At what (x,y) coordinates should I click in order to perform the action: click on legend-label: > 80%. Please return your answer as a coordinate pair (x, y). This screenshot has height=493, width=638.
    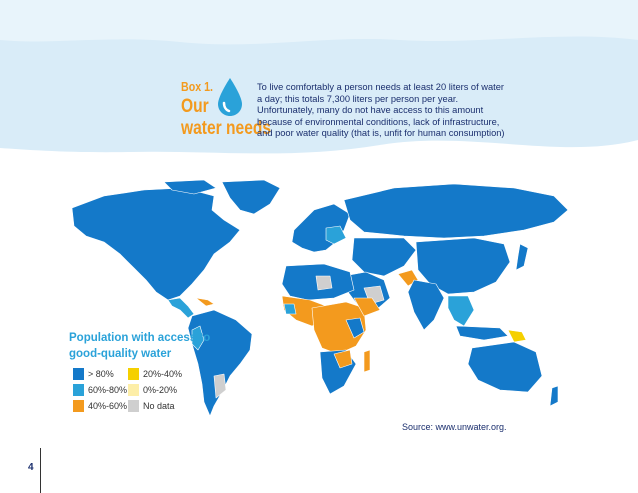
    Looking at the image, I should click on (101, 374).